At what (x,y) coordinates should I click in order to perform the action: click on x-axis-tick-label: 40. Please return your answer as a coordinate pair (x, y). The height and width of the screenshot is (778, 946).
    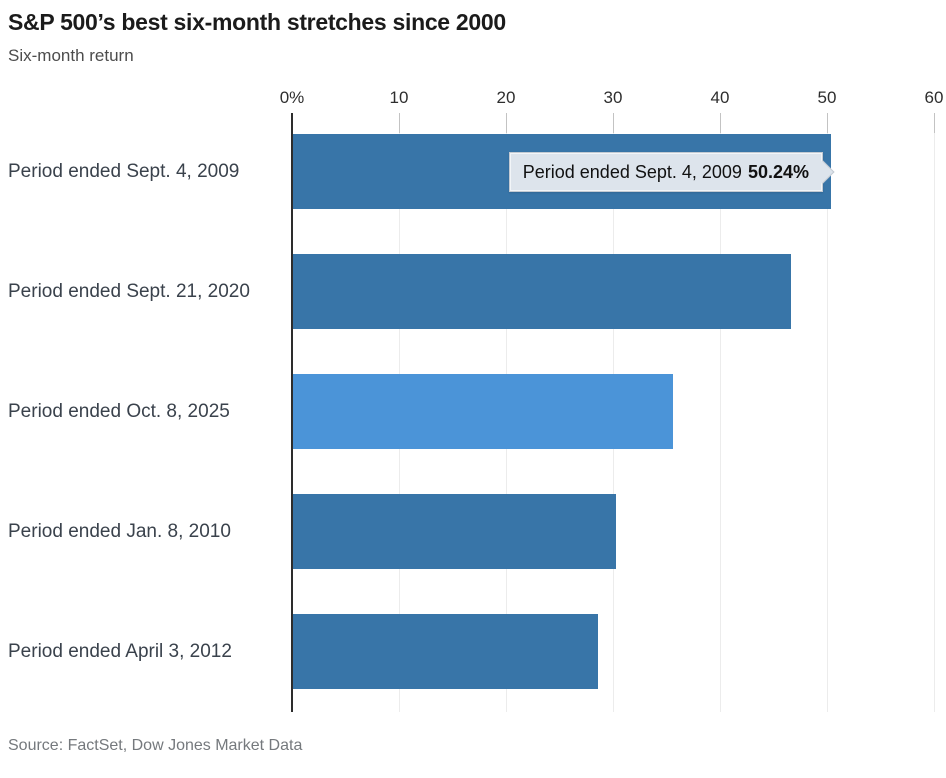
    Looking at the image, I should click on (720, 97).